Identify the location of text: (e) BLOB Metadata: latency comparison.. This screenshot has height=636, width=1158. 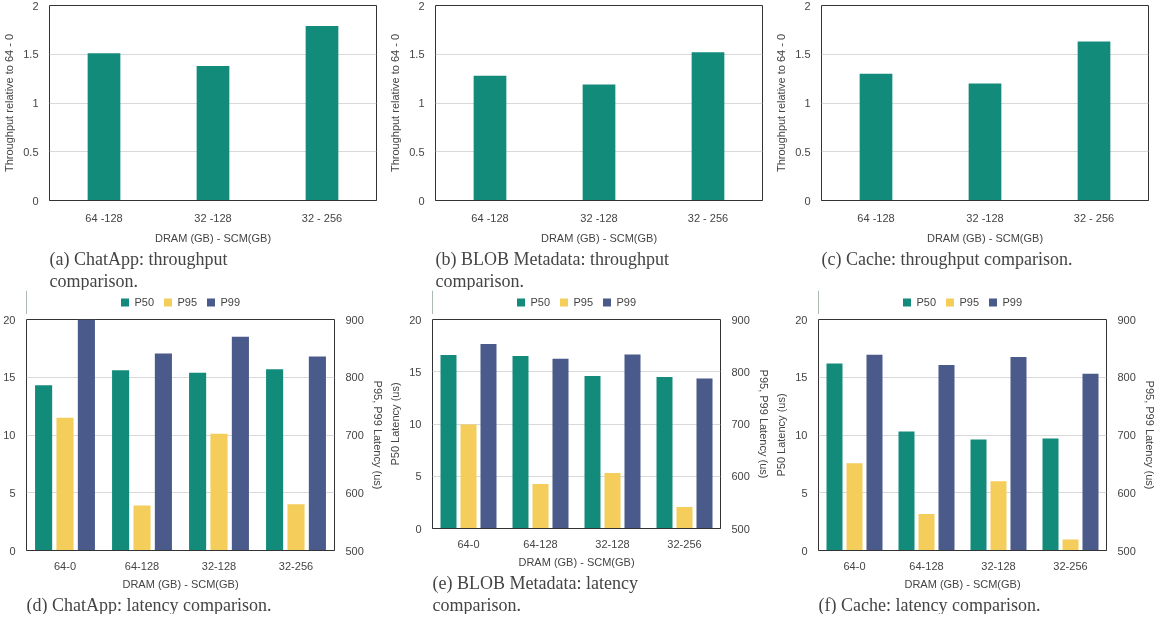
(535, 593).